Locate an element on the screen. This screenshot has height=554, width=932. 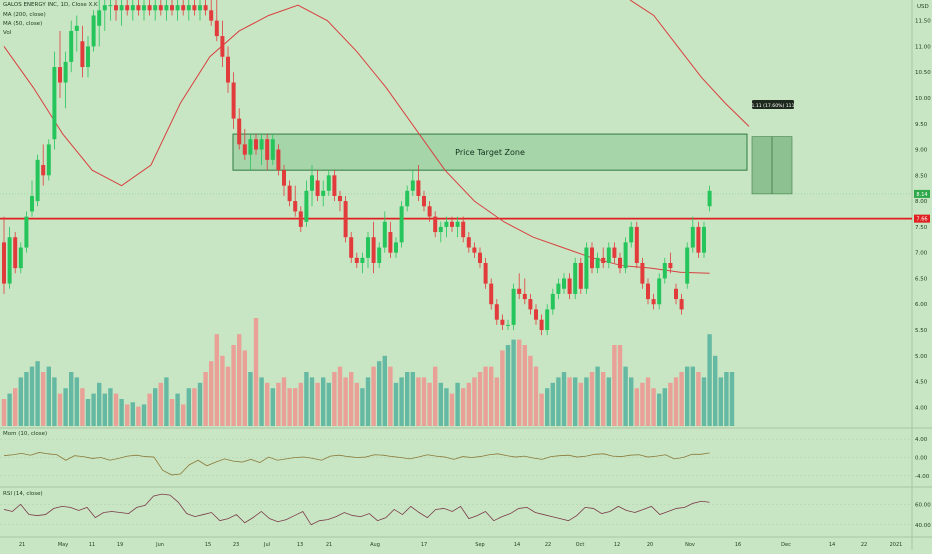
x-tick-label: Nov is located at coordinates (690, 545).